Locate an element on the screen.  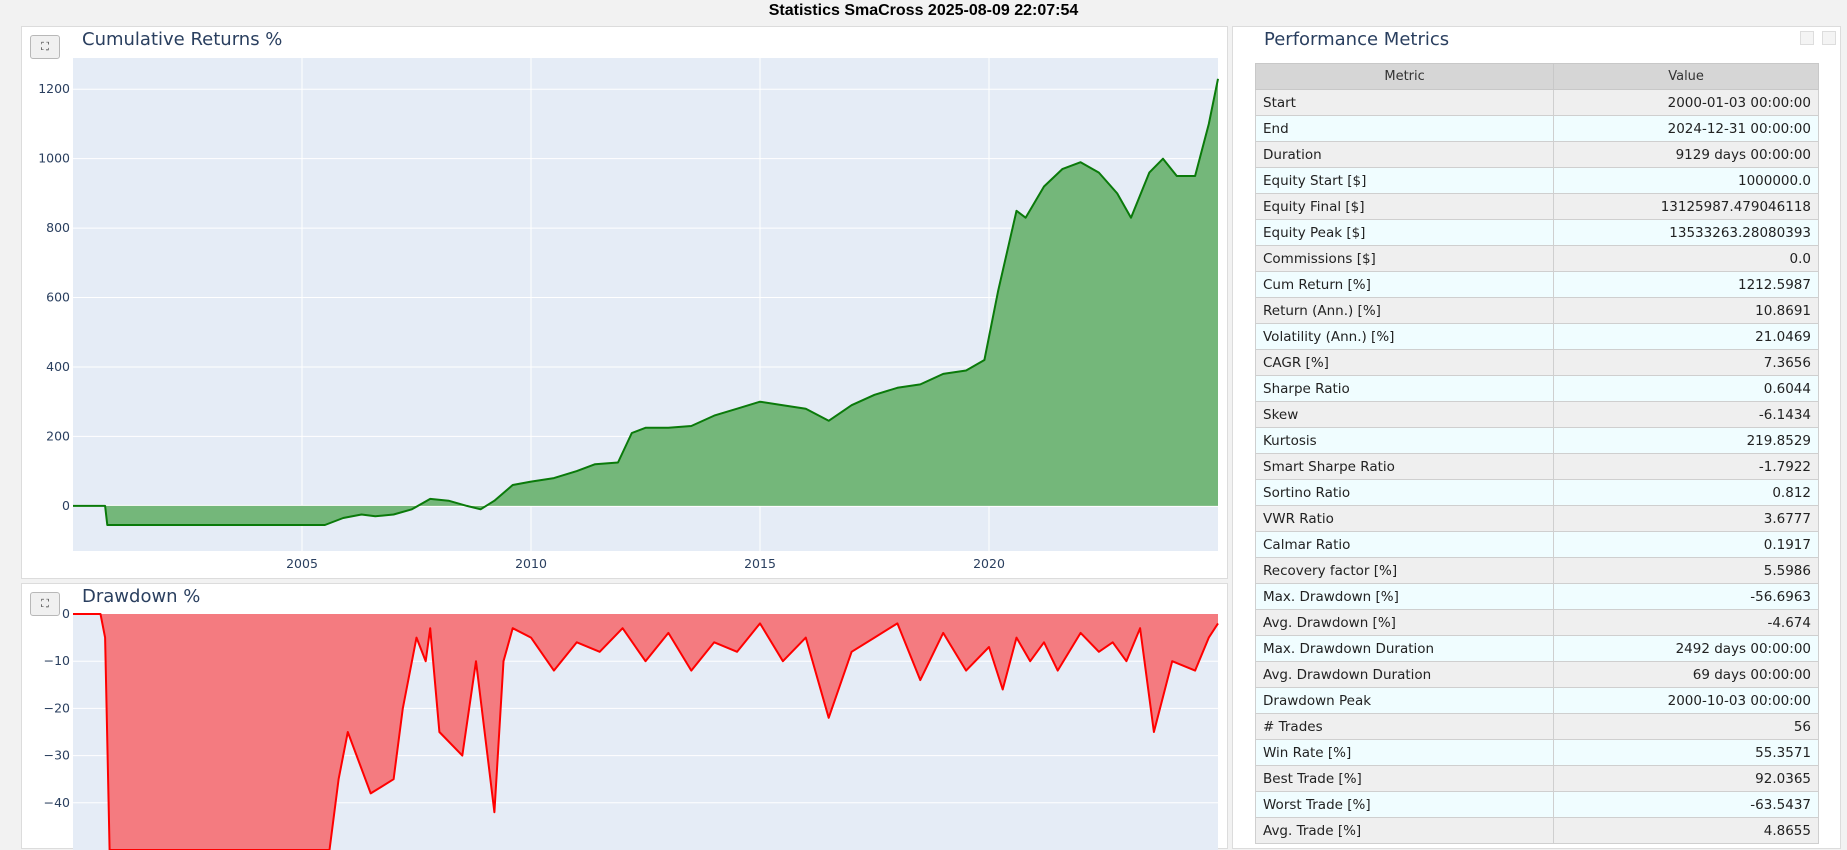
metric-value: -1.7922 is located at coordinates (1686, 466).